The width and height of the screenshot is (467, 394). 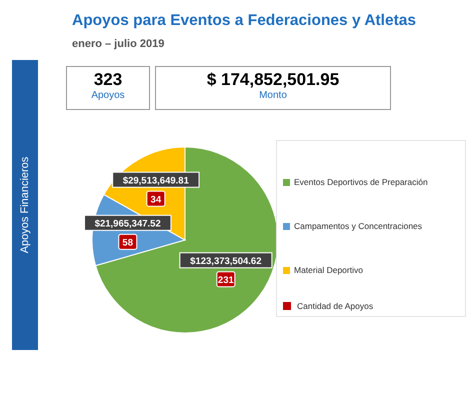 I want to click on legend-label: Eventos Deportivos de Preparación, so click(x=361, y=182).